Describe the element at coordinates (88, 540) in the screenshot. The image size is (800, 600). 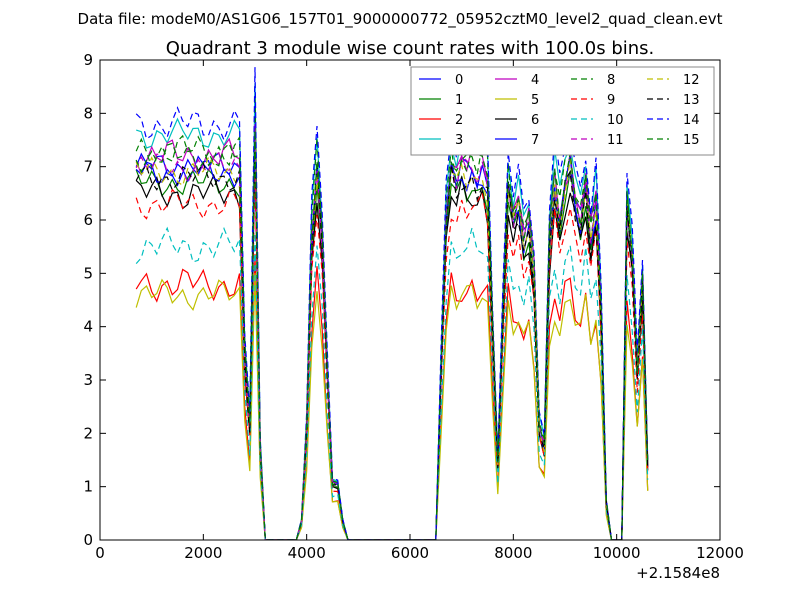
I see `y-tick-label: 0` at that location.